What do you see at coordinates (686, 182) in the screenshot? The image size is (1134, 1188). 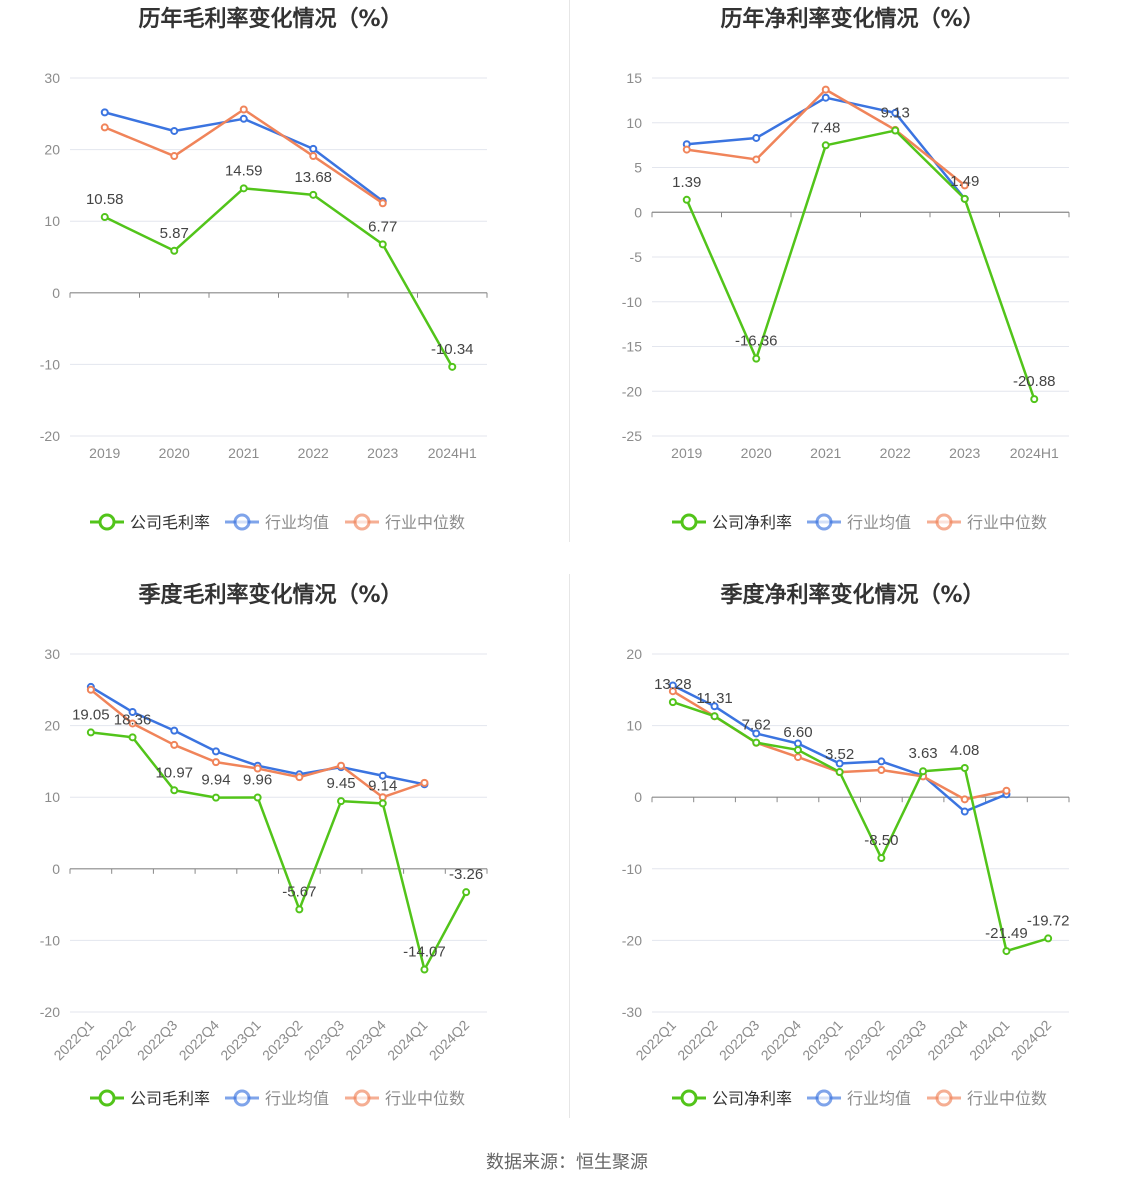 I see `data-label: 1.39` at bounding box center [686, 182].